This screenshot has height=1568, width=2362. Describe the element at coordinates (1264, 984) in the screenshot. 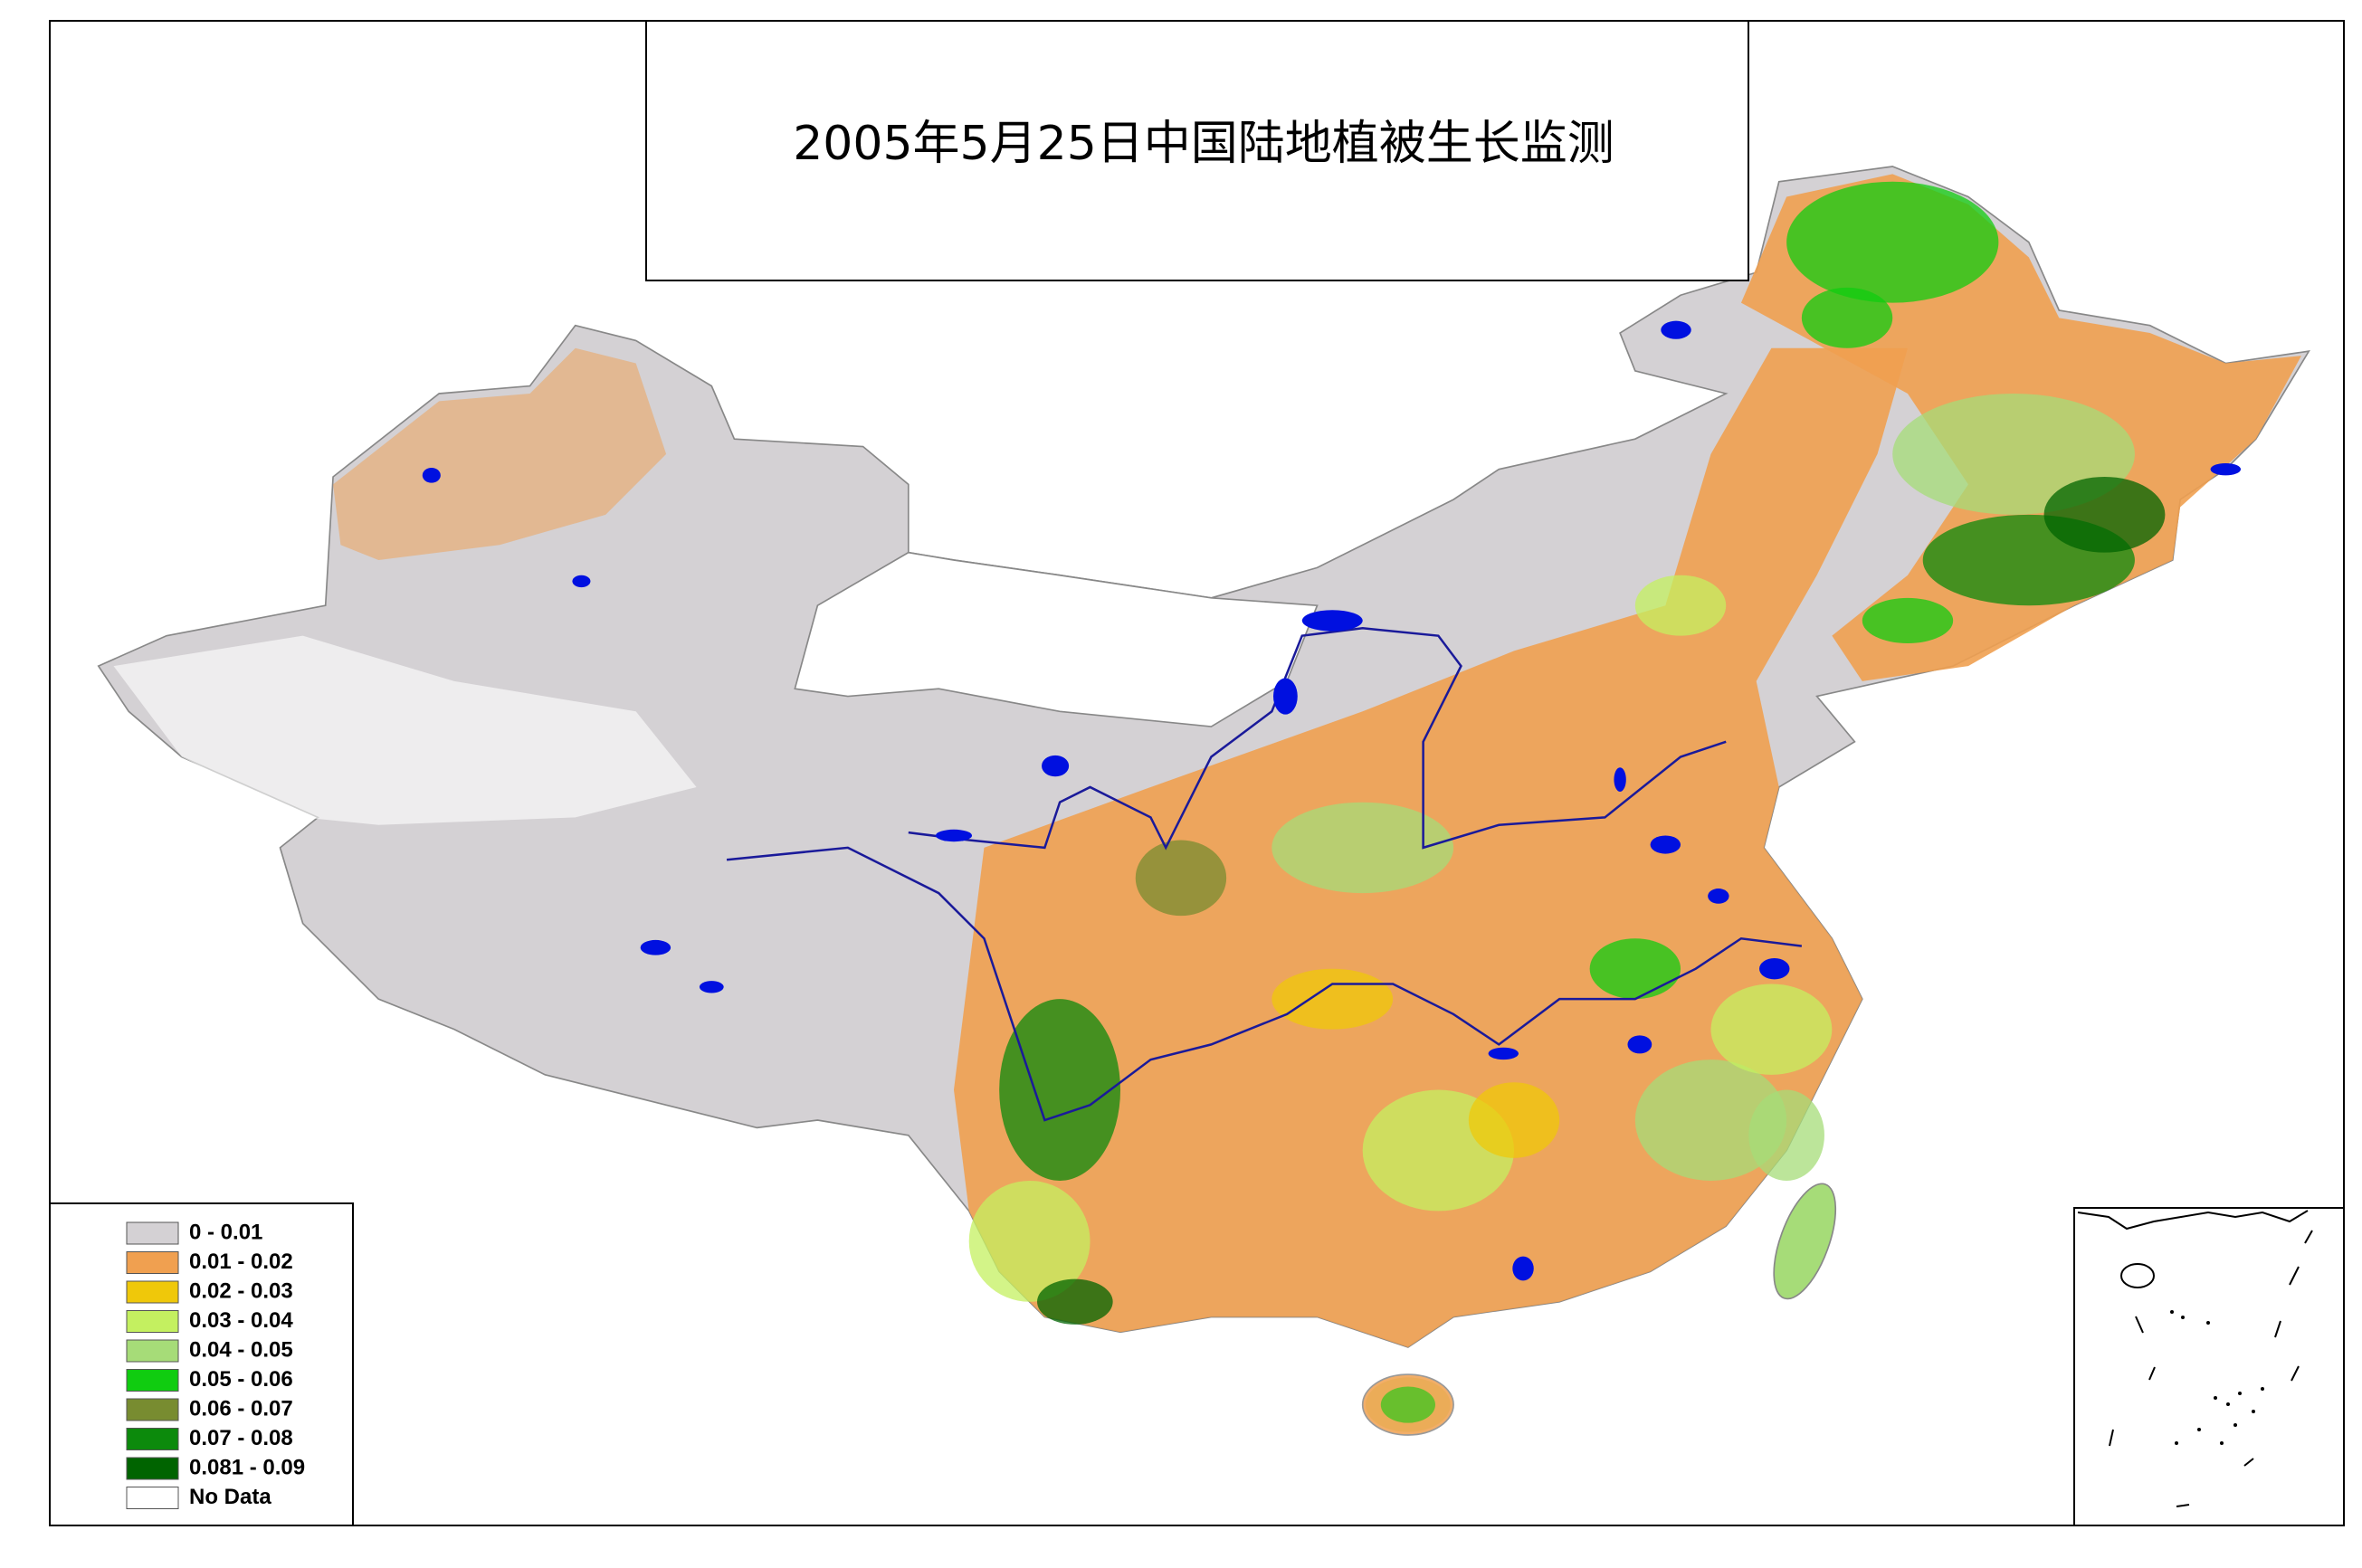

I see `yangtze-river` at that location.